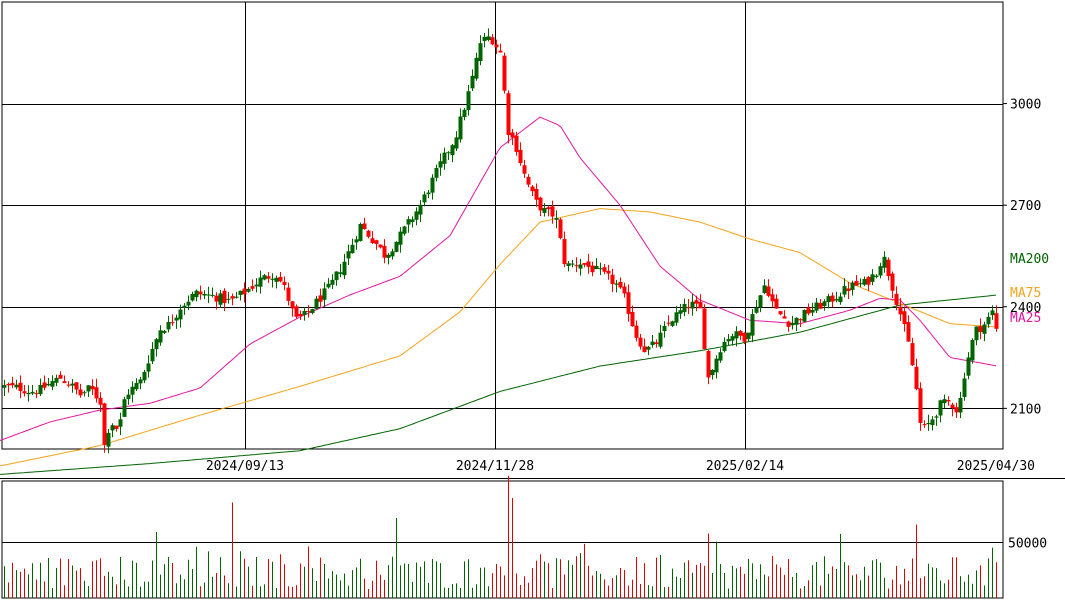 This screenshot has height=604, width=1065. What do you see at coordinates (1022, 257) in the screenshot?
I see `price-axis: 3000 2700 2400 2100` at bounding box center [1022, 257].